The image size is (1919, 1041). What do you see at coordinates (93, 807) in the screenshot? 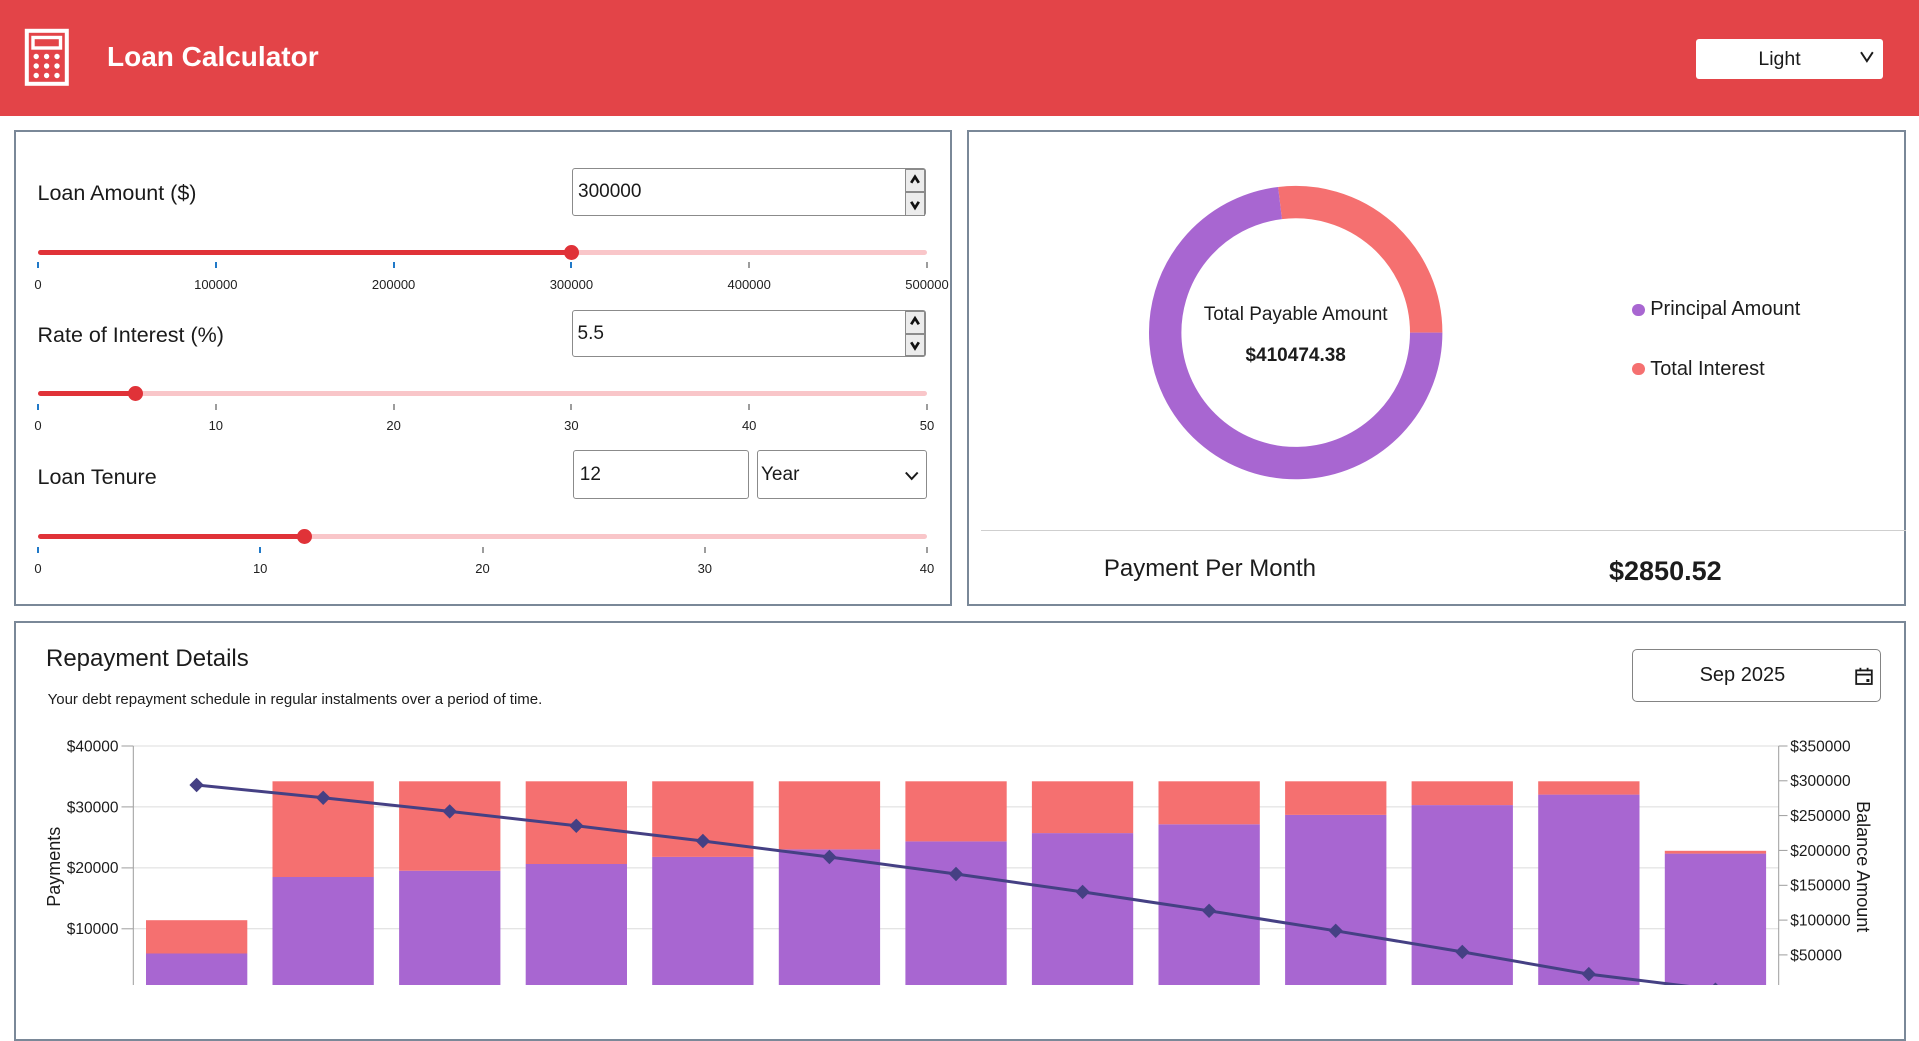
I see `svg-text: $30000` at bounding box center [93, 807].